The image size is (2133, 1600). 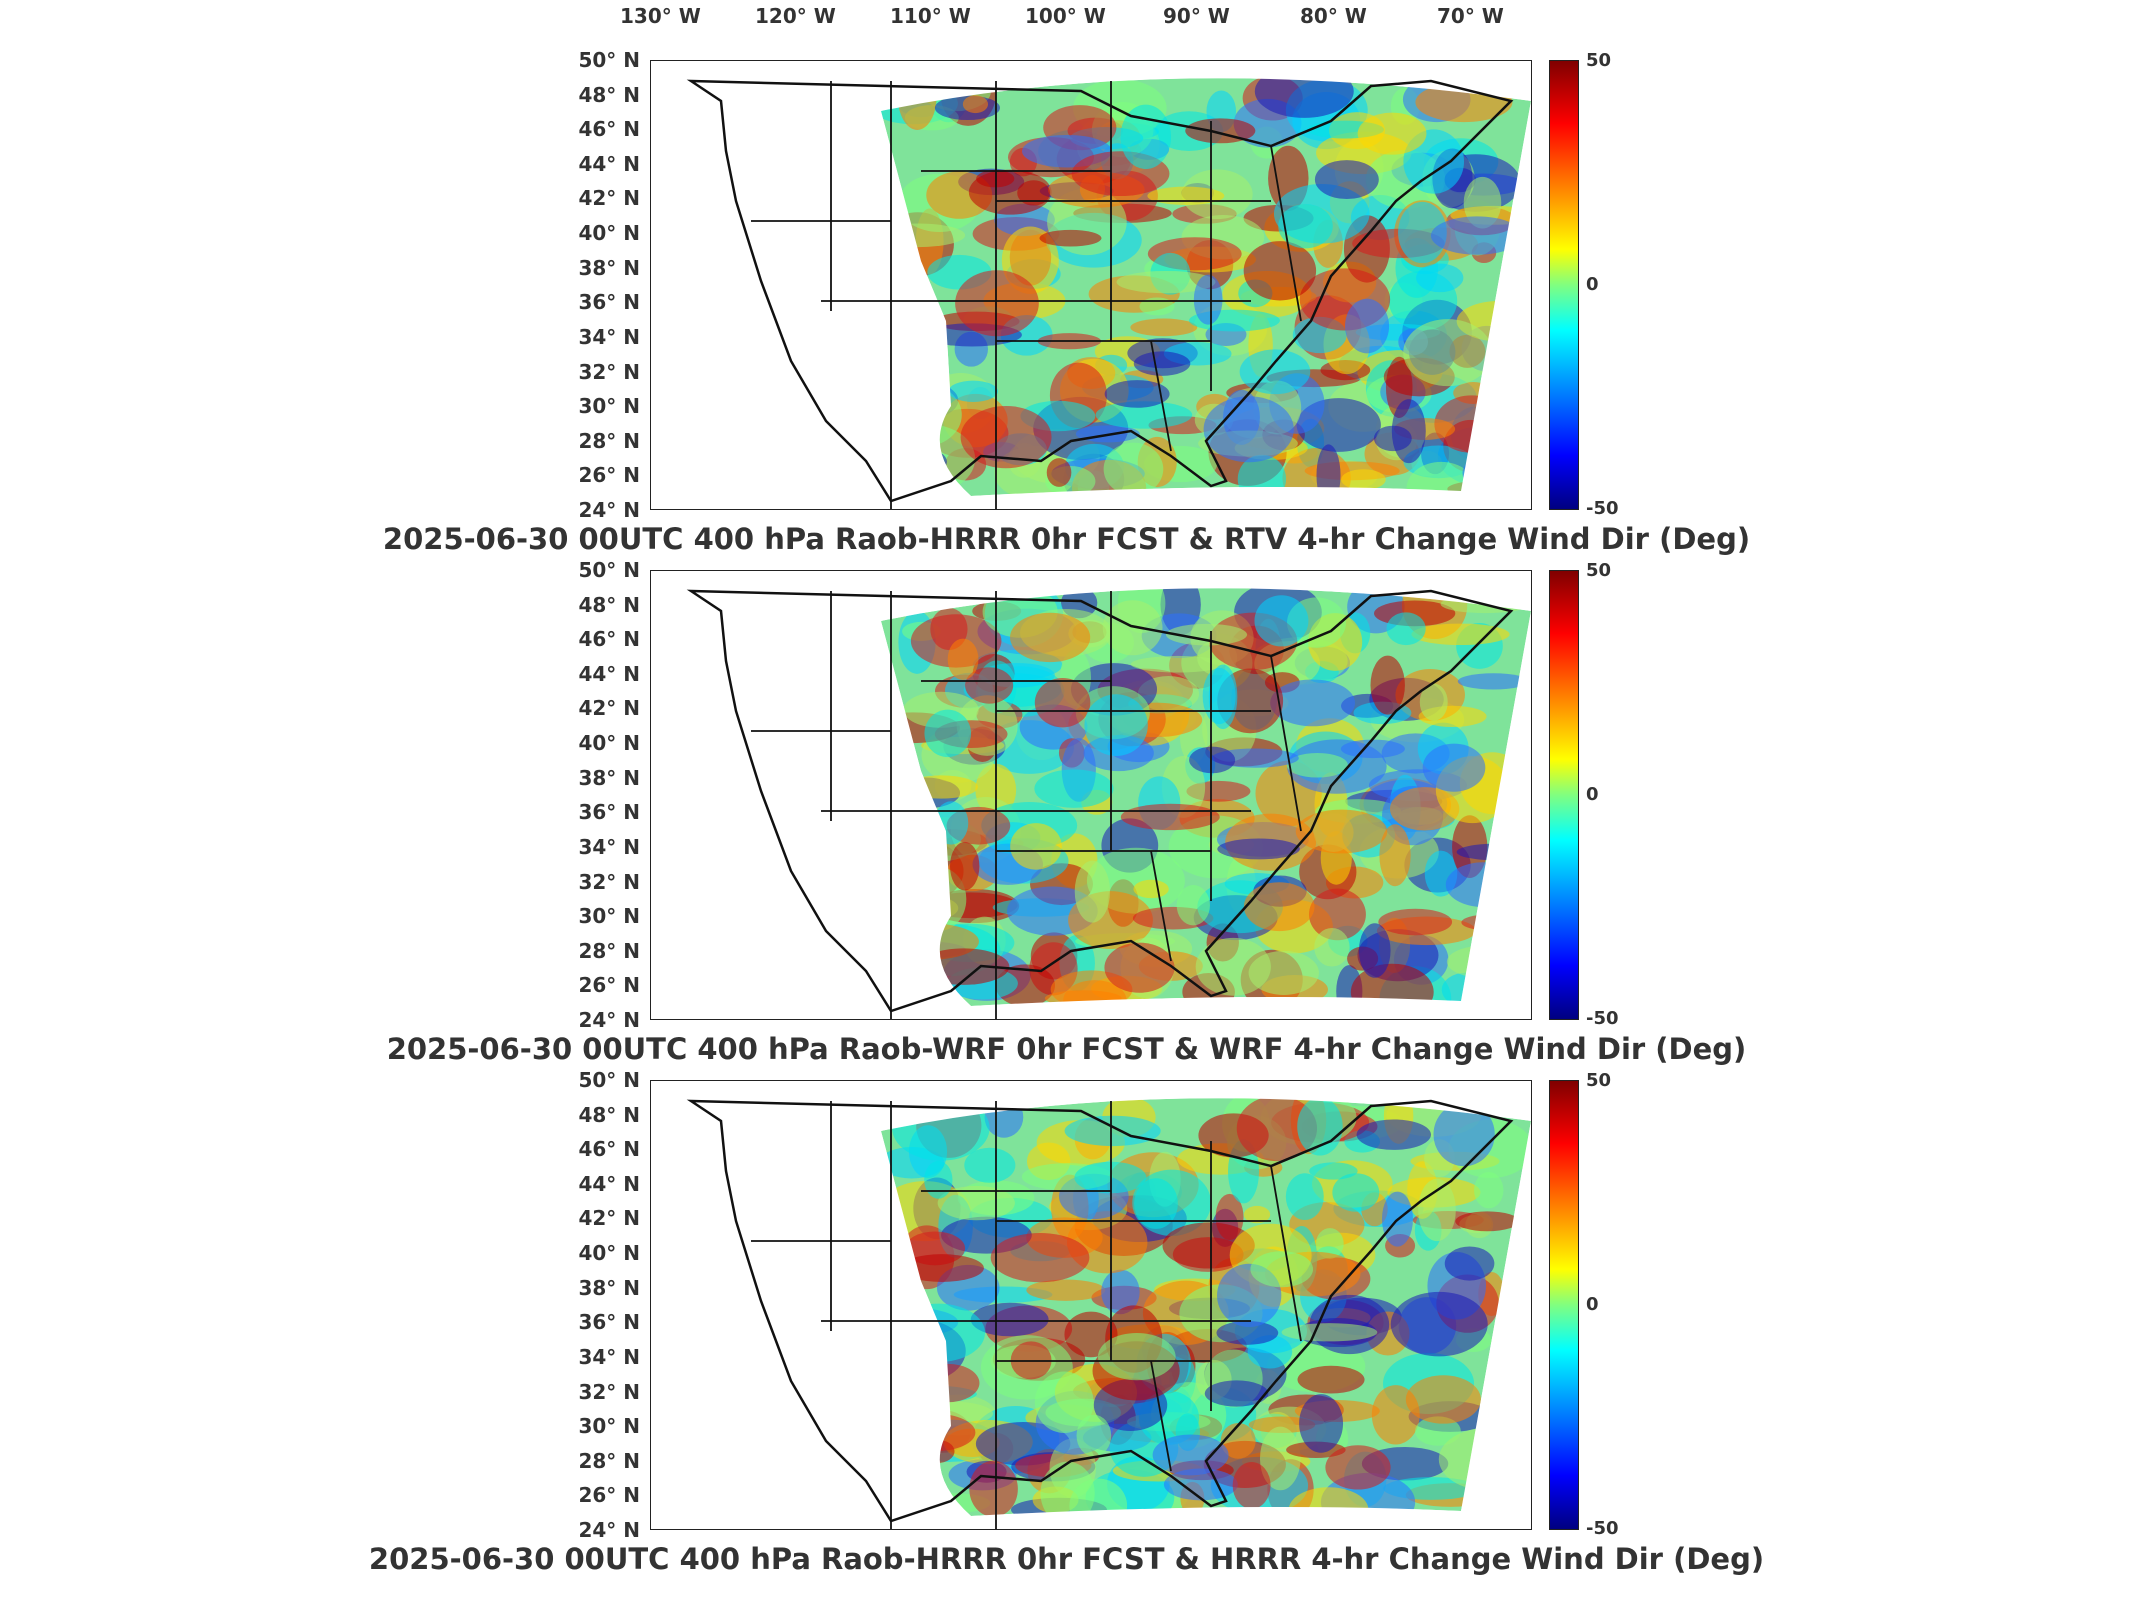 I want to click on colorbar-max-label: 50, so click(x=1599, y=60).